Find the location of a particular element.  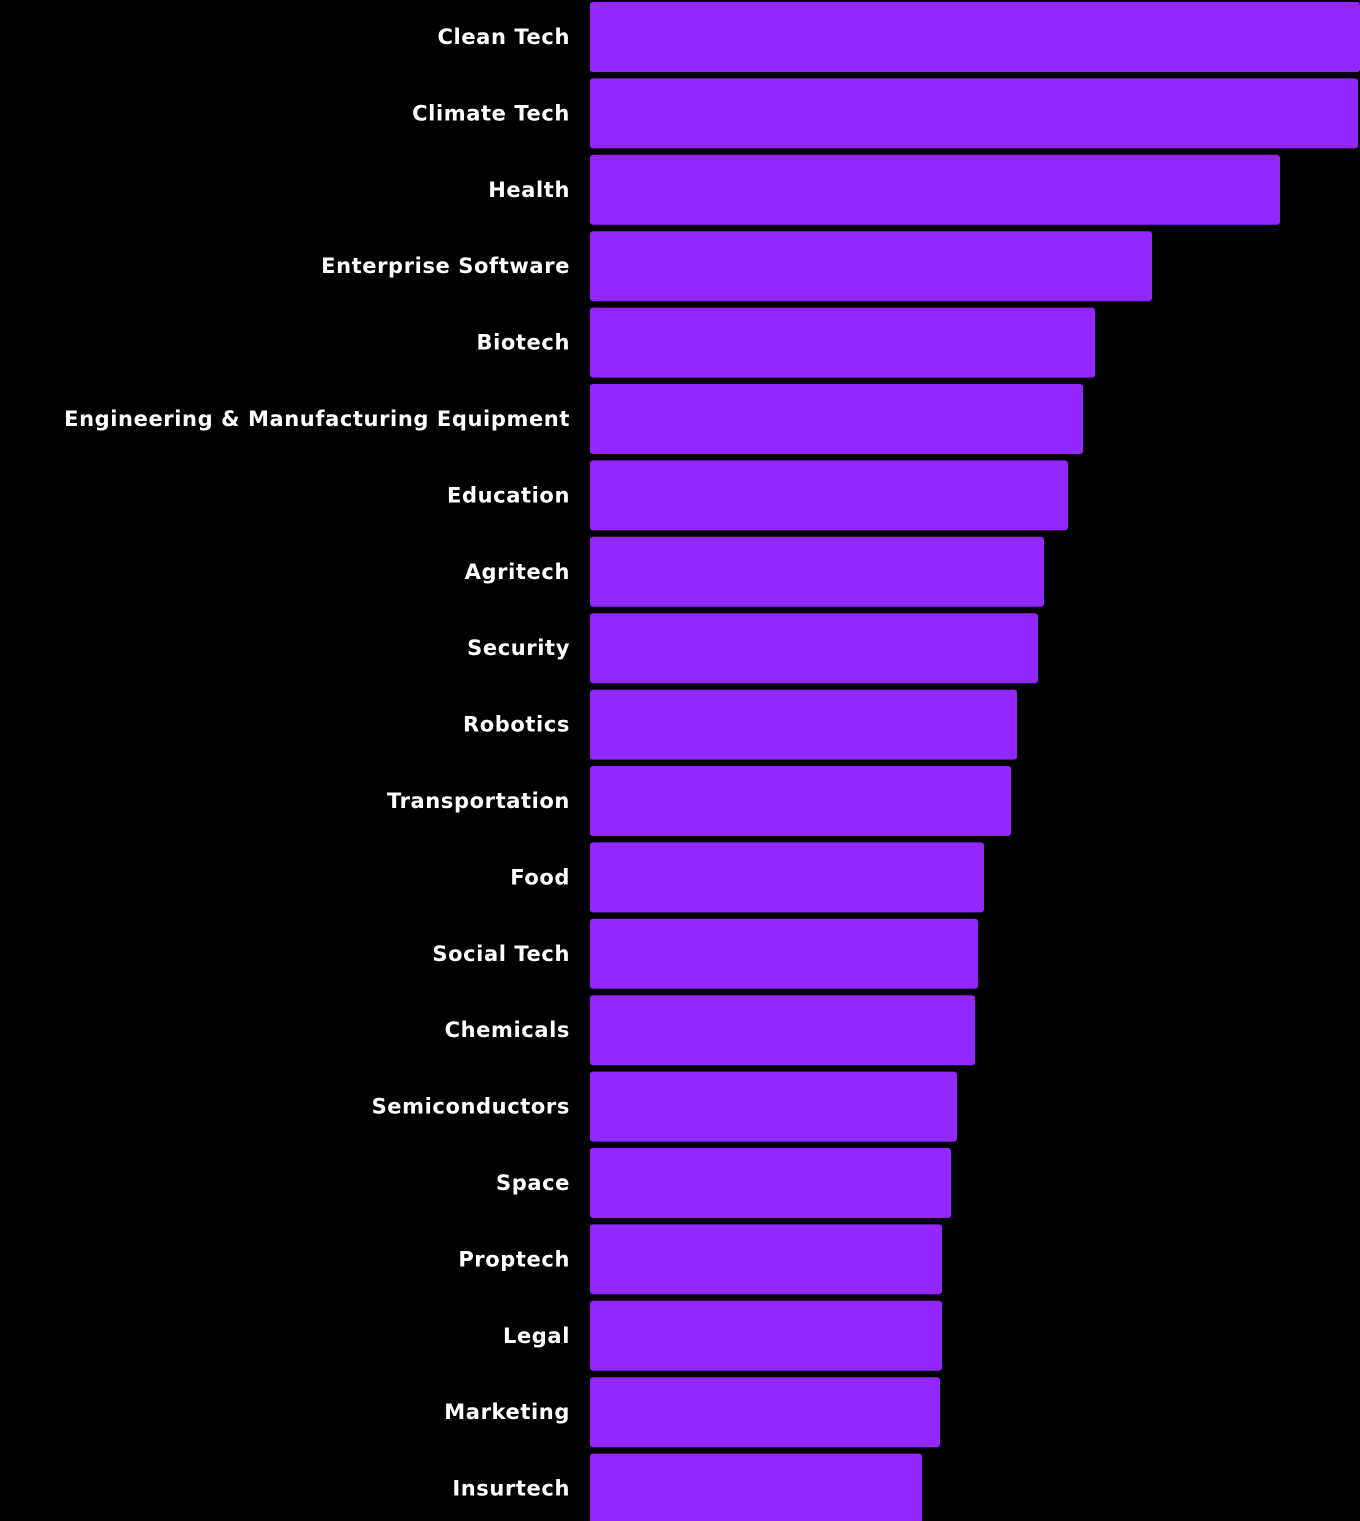

label-space: Space is located at coordinates (533, 1183).